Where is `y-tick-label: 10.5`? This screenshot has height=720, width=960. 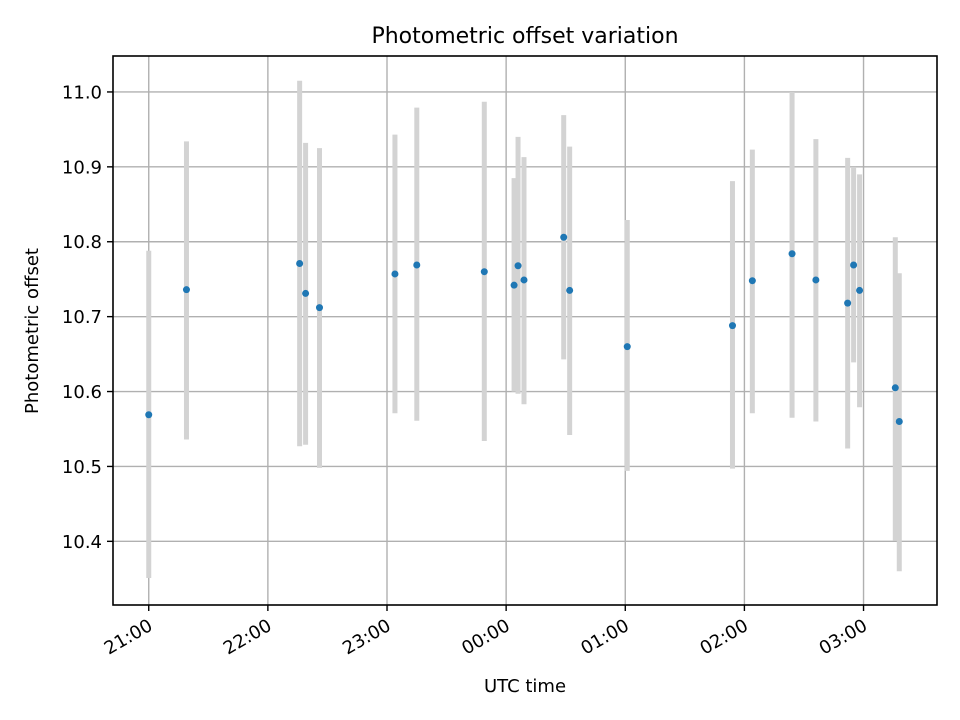
y-tick-label: 10.5 is located at coordinates (82, 467).